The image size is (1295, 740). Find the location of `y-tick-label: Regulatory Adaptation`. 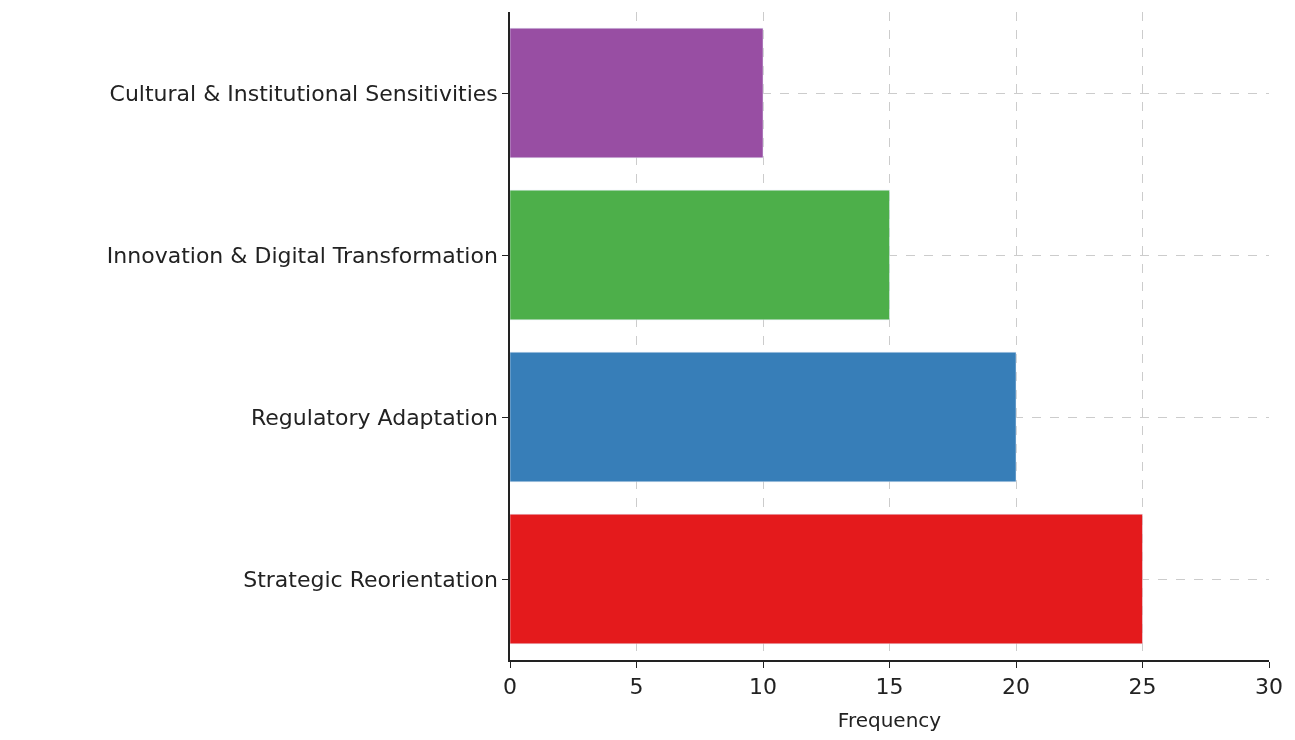

y-tick-label: Regulatory Adaptation is located at coordinates (374, 417).